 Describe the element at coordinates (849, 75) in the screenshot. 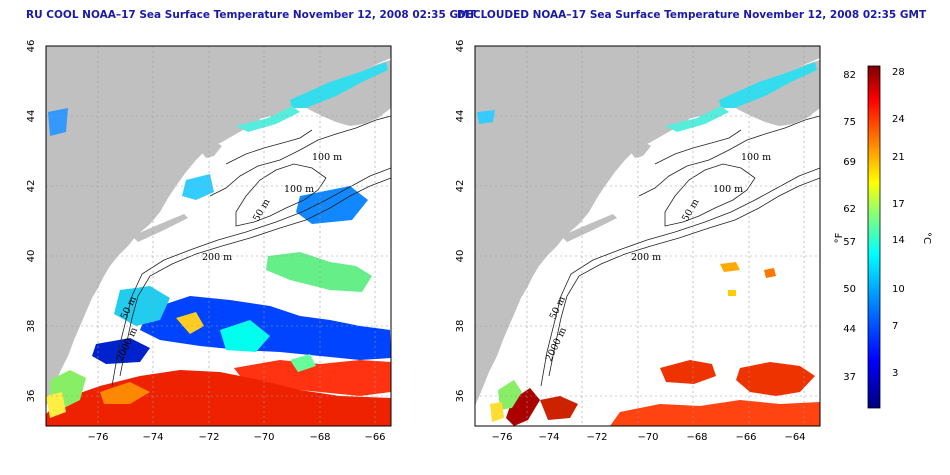

I see `f-tick-label: 82` at that location.